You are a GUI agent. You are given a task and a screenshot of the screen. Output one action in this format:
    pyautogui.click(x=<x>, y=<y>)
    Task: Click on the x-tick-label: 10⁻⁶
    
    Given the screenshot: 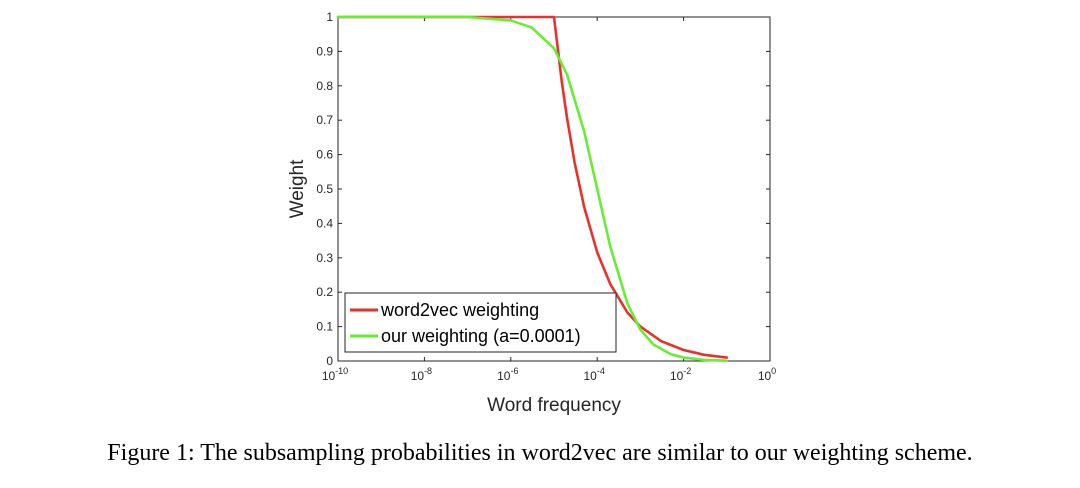 What is the action you would take?
    pyautogui.click(x=507, y=374)
    